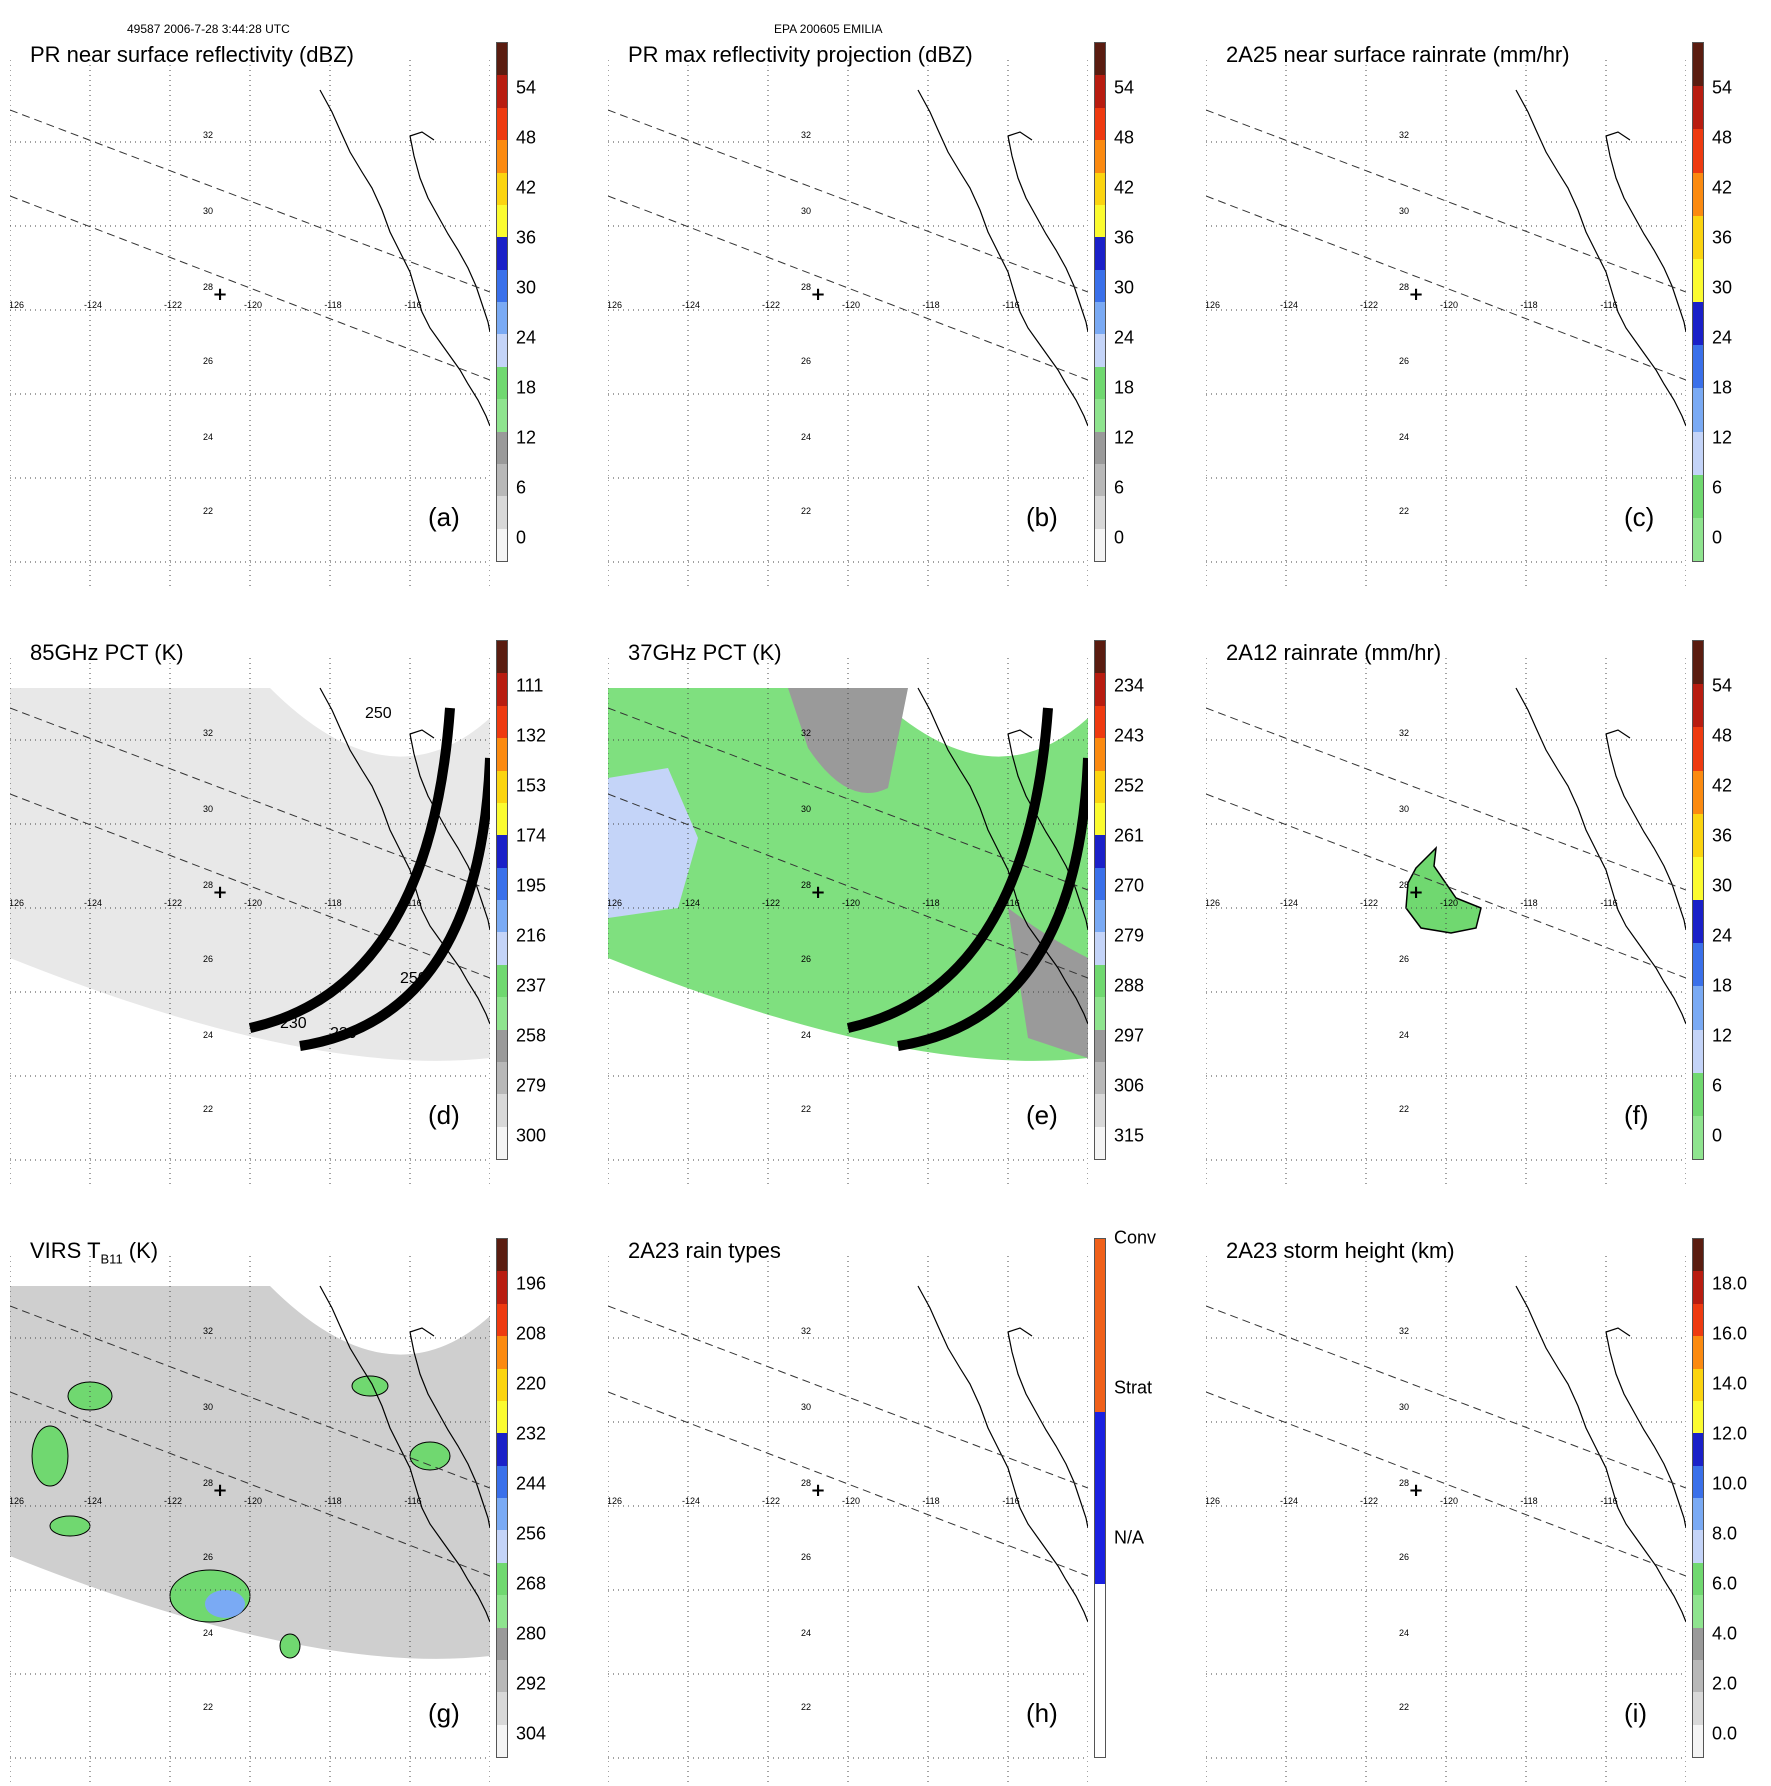  What do you see at coordinates (949, 870) in the screenshot?
I see `contour-arc-outer` at bounding box center [949, 870].